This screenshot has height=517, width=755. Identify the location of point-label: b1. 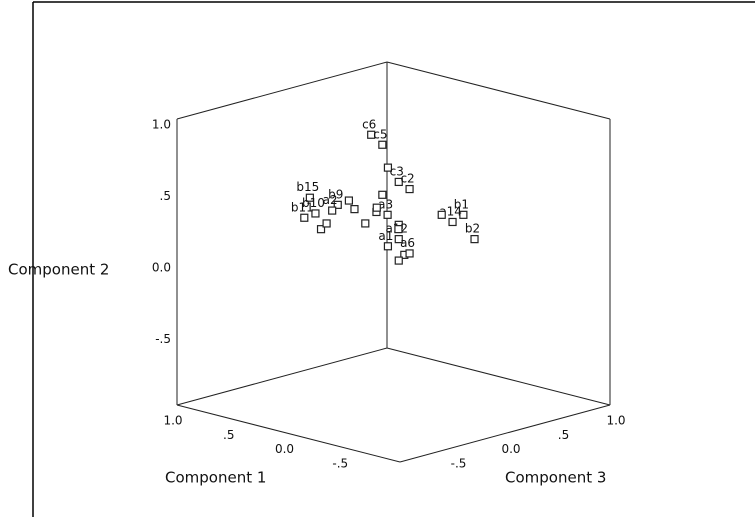
(461, 204).